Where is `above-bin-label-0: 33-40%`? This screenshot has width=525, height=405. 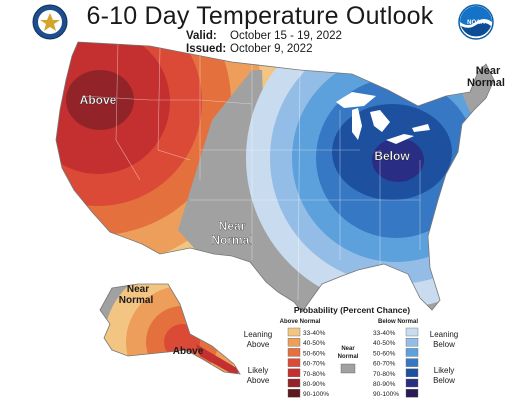 above-bin-label-0: 33-40% is located at coordinates (314, 333).